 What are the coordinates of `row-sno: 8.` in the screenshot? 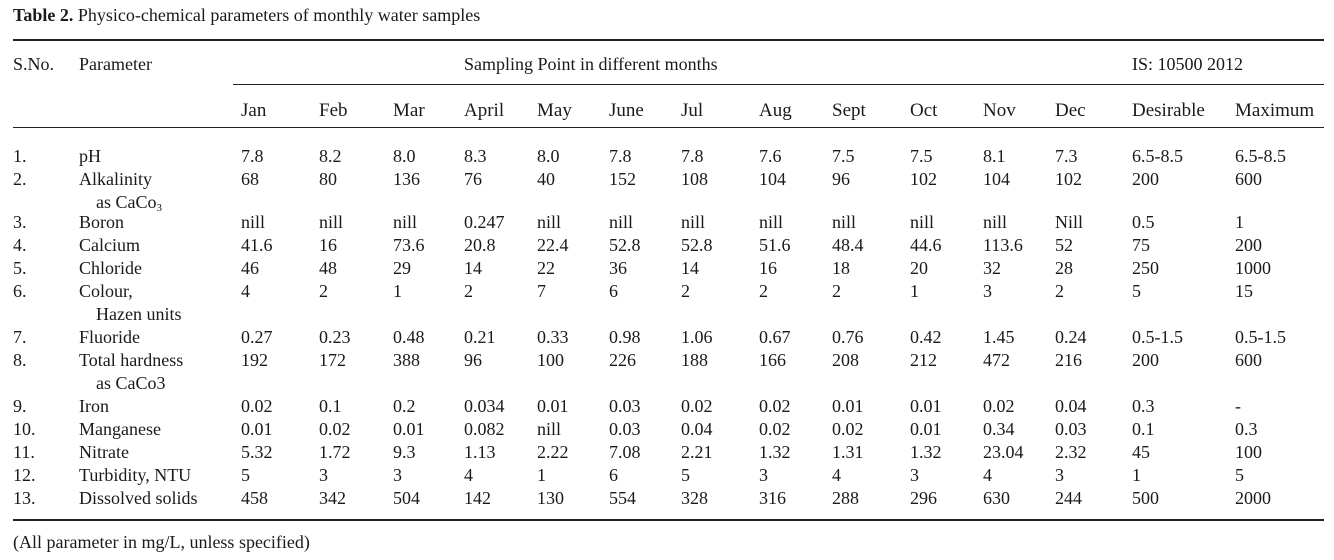 It's located at (20, 360).